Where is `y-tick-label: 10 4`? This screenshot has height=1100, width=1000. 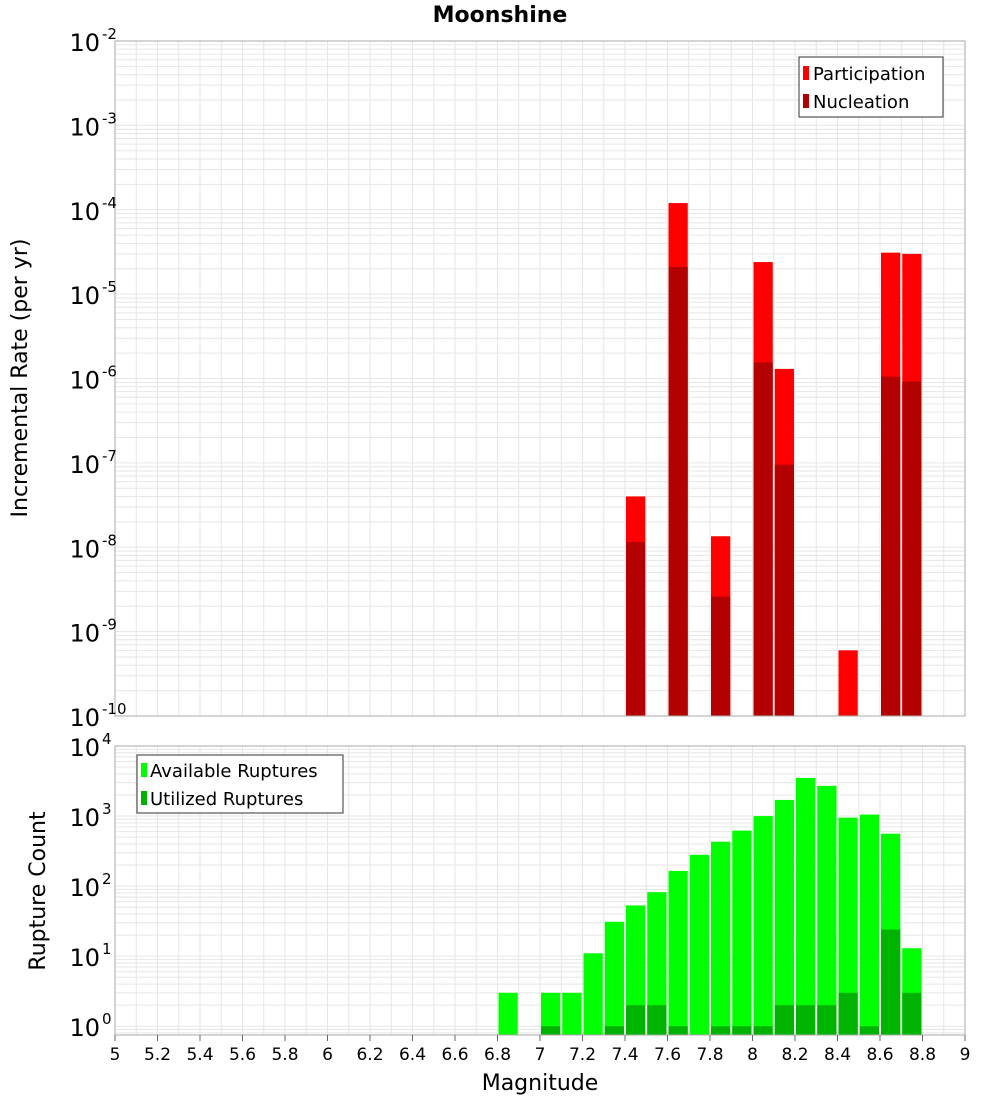 y-tick-label: 10 4 is located at coordinates (90, 746).